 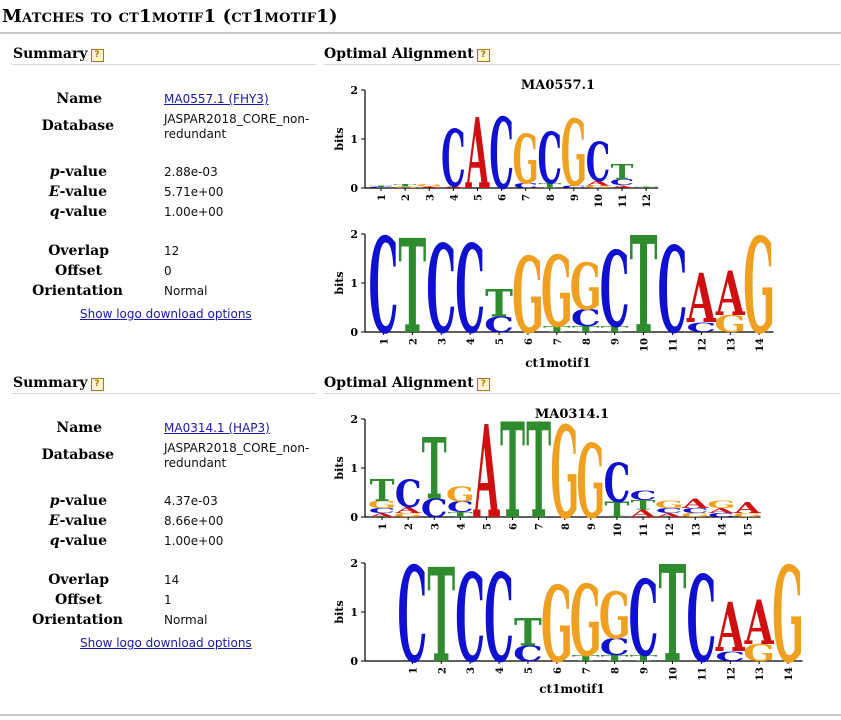 I want to click on position-label: 5, so click(x=529, y=670).